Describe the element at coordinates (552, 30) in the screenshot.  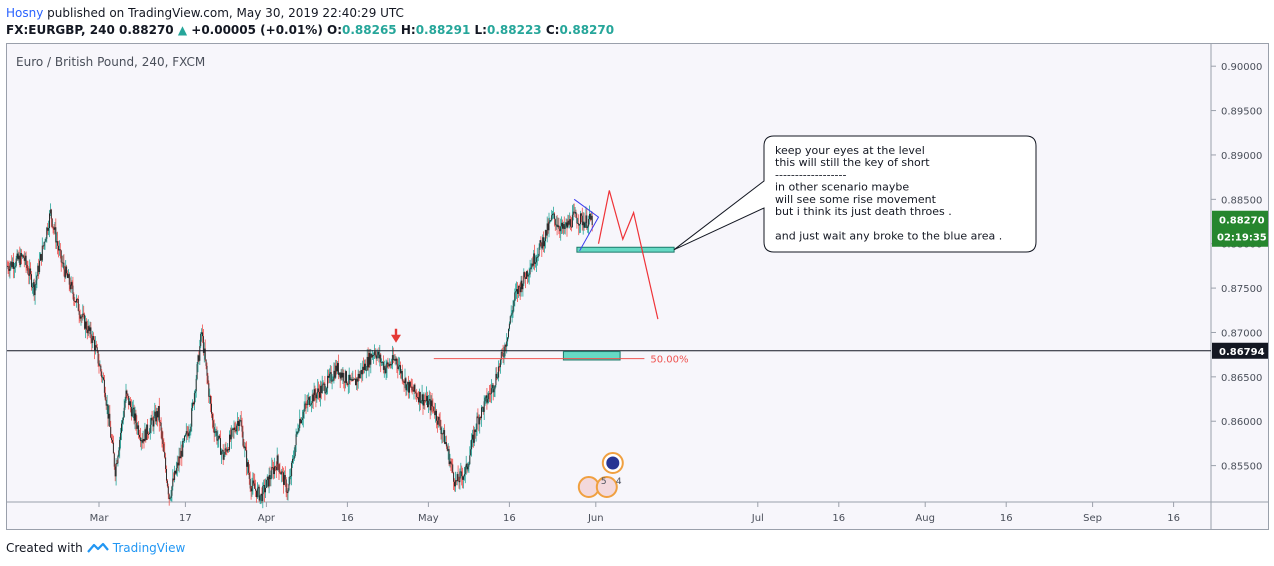
I see `close-label: C:` at that location.